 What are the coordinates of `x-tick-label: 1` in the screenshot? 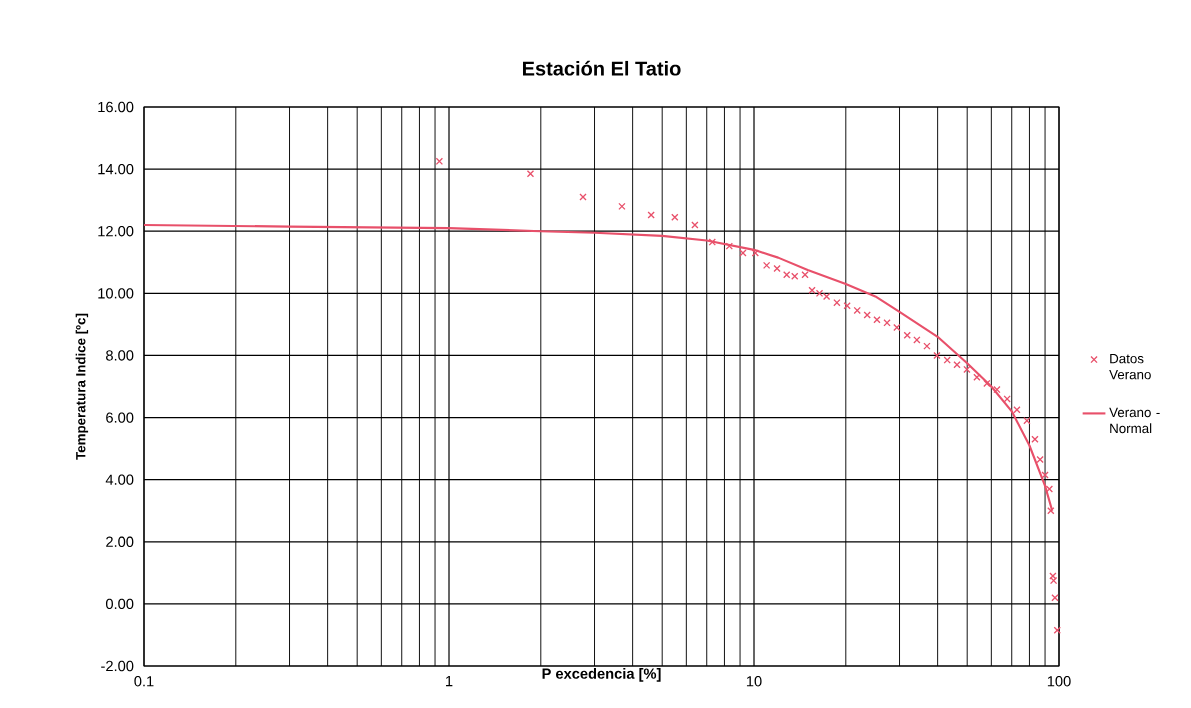 It's located at (449, 681).